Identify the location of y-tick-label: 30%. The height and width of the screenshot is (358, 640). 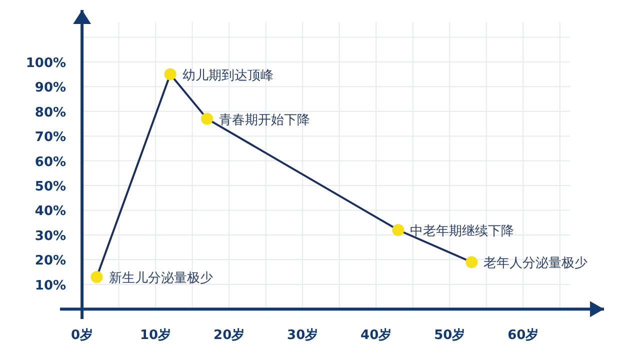
(50, 236).